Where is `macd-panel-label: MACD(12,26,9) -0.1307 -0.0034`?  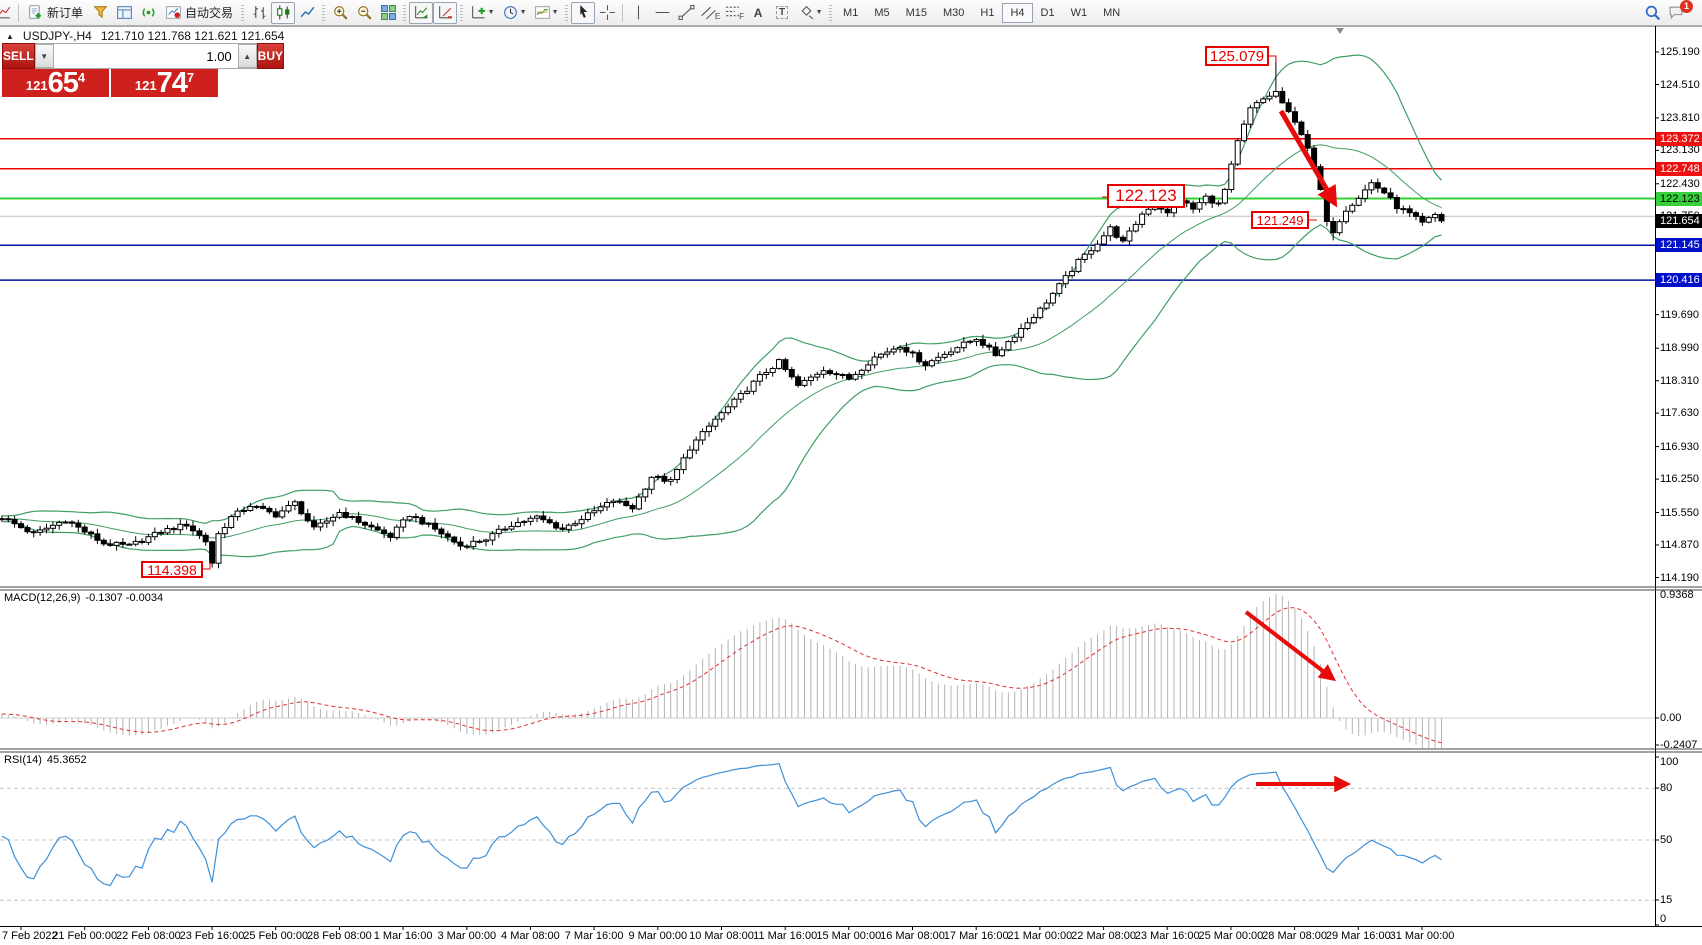
macd-panel-label: MACD(12,26,9) -0.1307 -0.0034 is located at coordinates (83, 598).